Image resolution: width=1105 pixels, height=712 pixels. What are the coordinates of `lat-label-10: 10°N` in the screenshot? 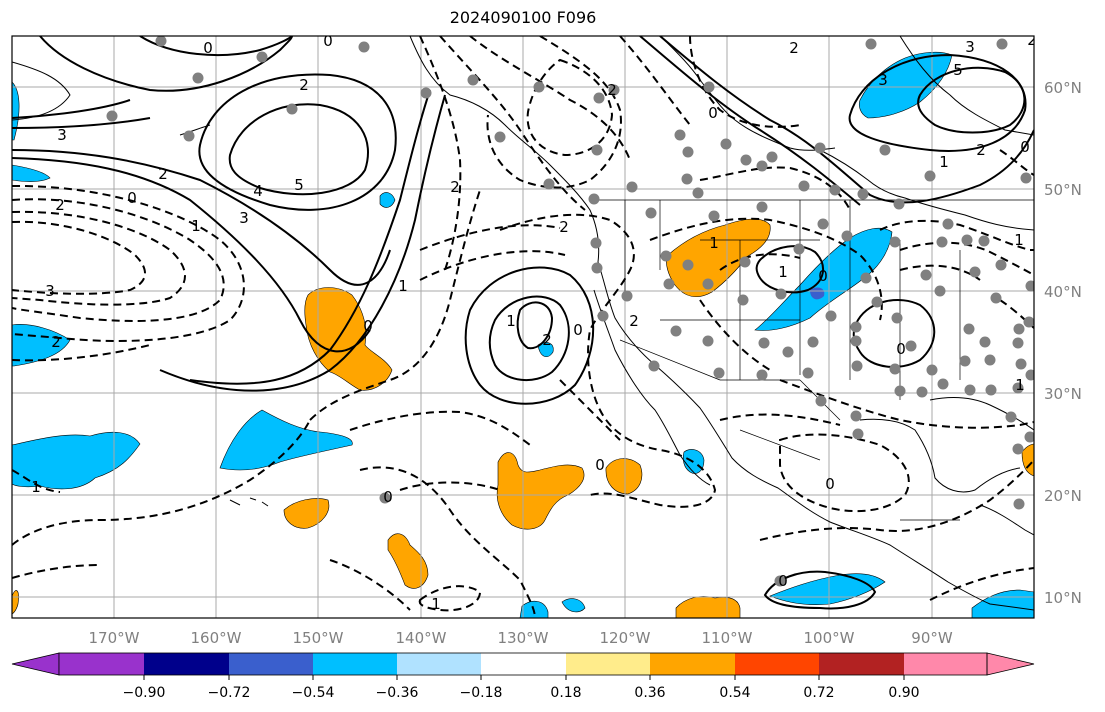 It's located at (1063, 598).